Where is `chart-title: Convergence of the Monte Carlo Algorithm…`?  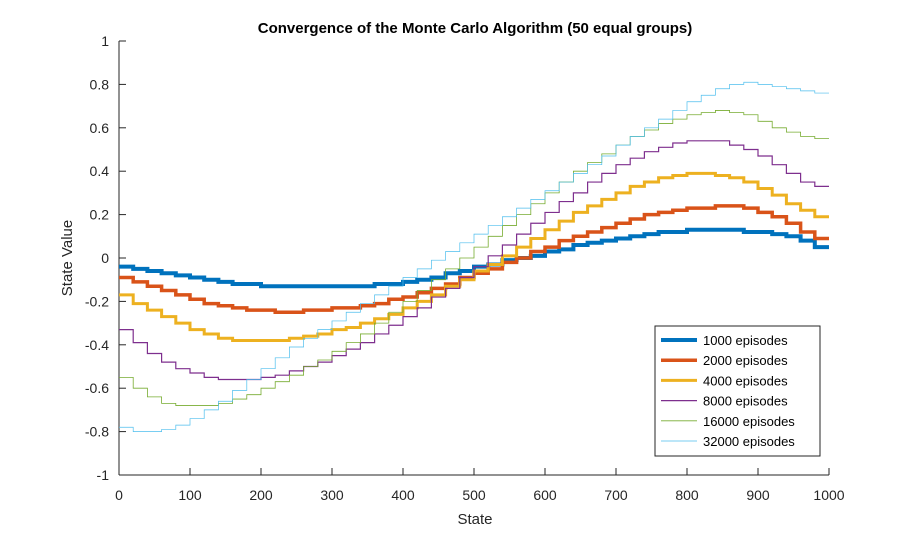 chart-title: Convergence of the Monte Carlo Algorithm… is located at coordinates (475, 28).